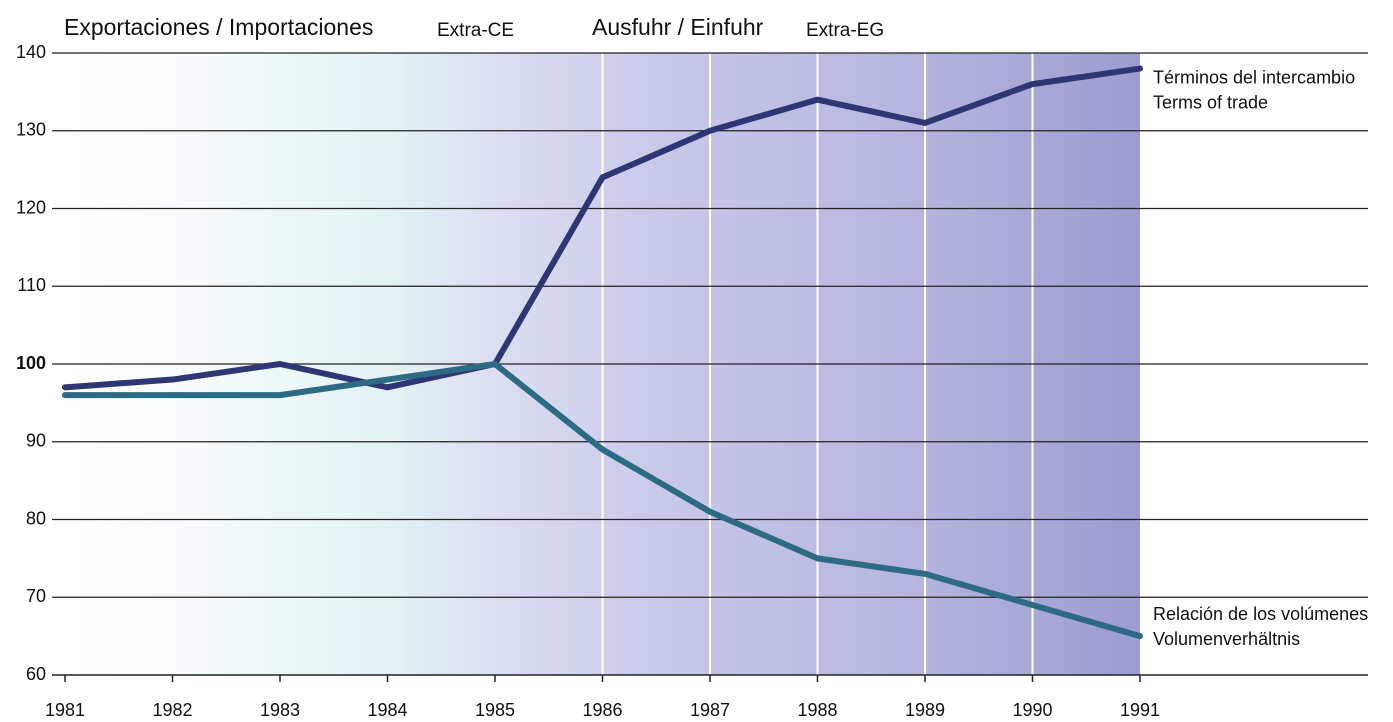 This screenshot has width=1393, height=722. What do you see at coordinates (31, 52) in the screenshot?
I see `y-tick-label: 140` at bounding box center [31, 52].